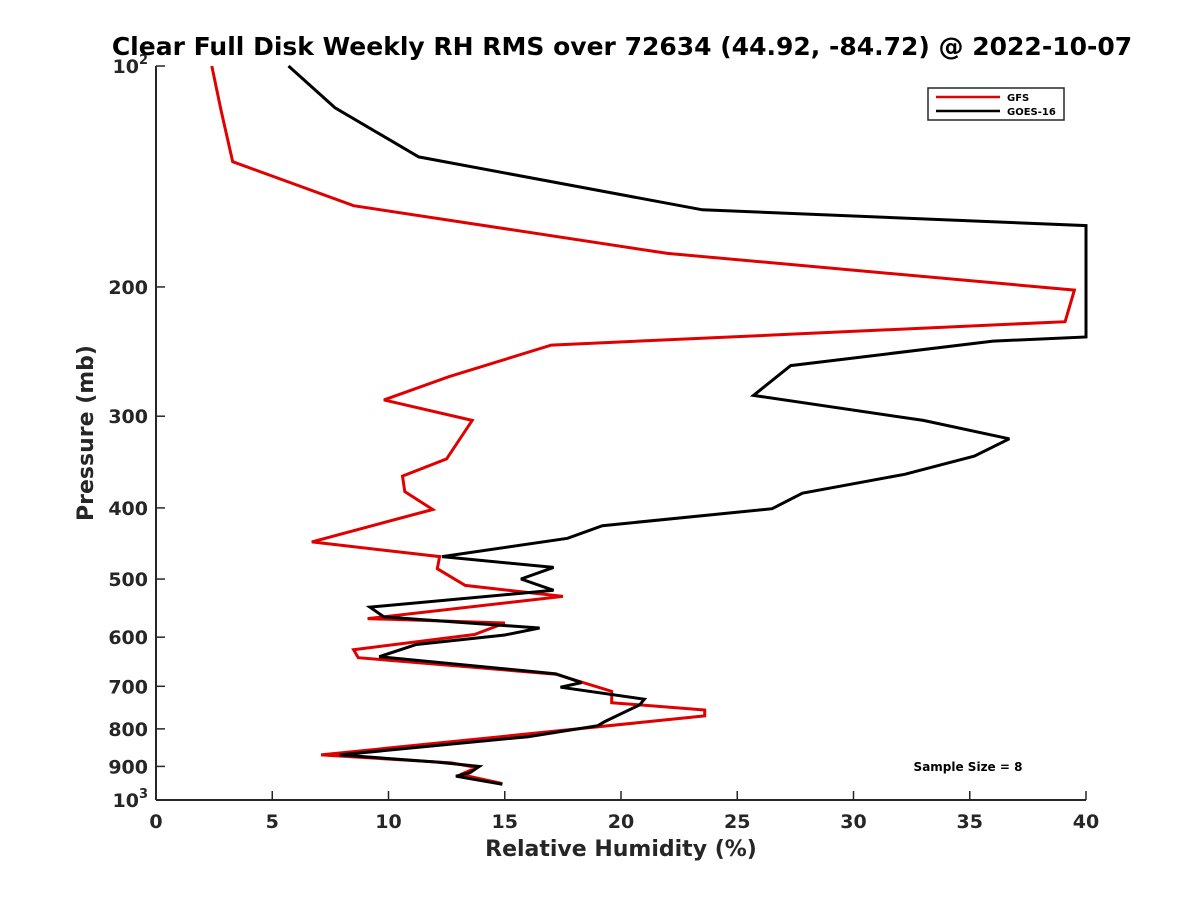  I want to click on y-tick-label: 900, so click(128, 767).